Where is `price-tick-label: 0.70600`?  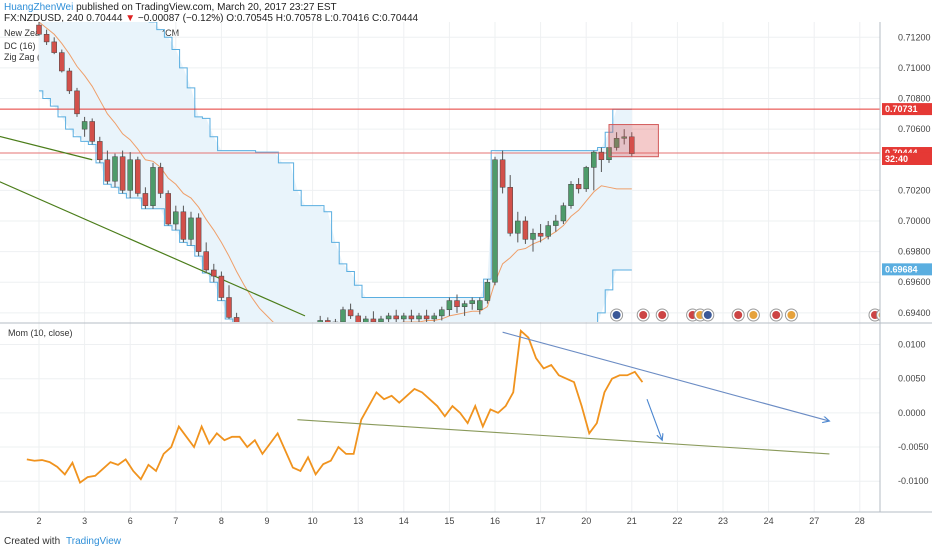 price-tick-label: 0.70600 is located at coordinates (914, 129).